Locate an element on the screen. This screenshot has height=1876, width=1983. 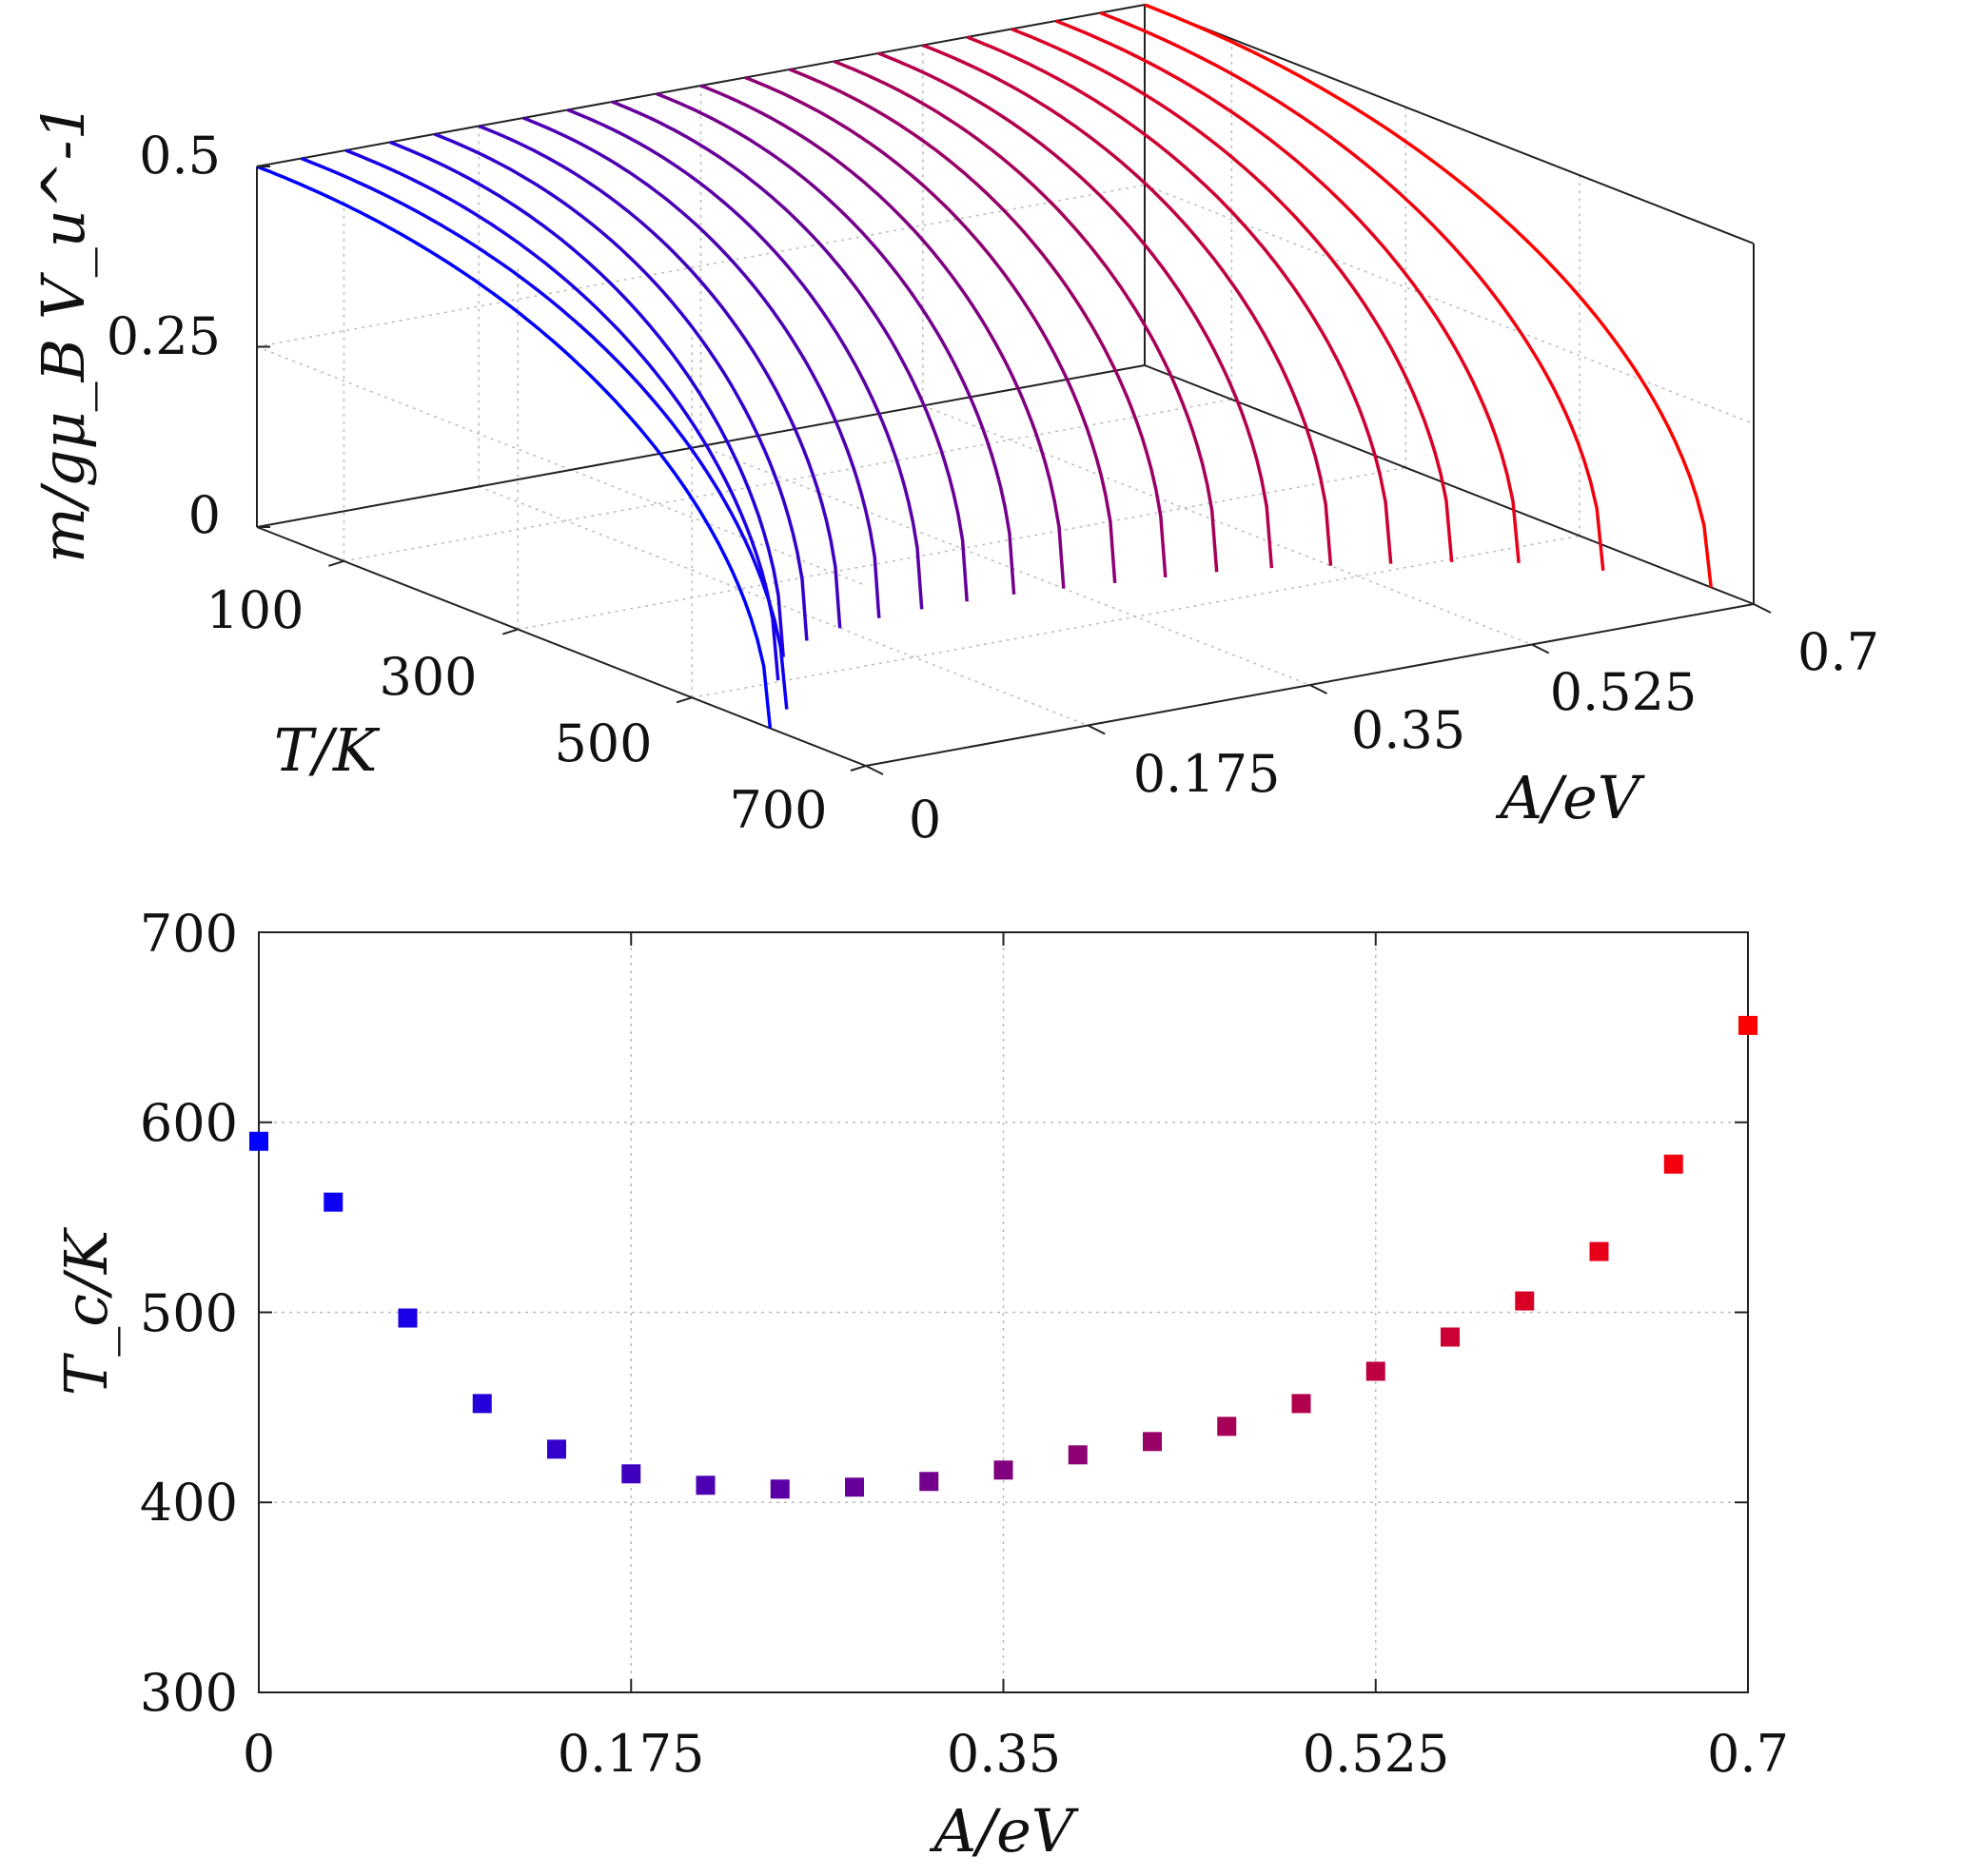
x-axis-label: A/eV is located at coordinates (1004, 1831).